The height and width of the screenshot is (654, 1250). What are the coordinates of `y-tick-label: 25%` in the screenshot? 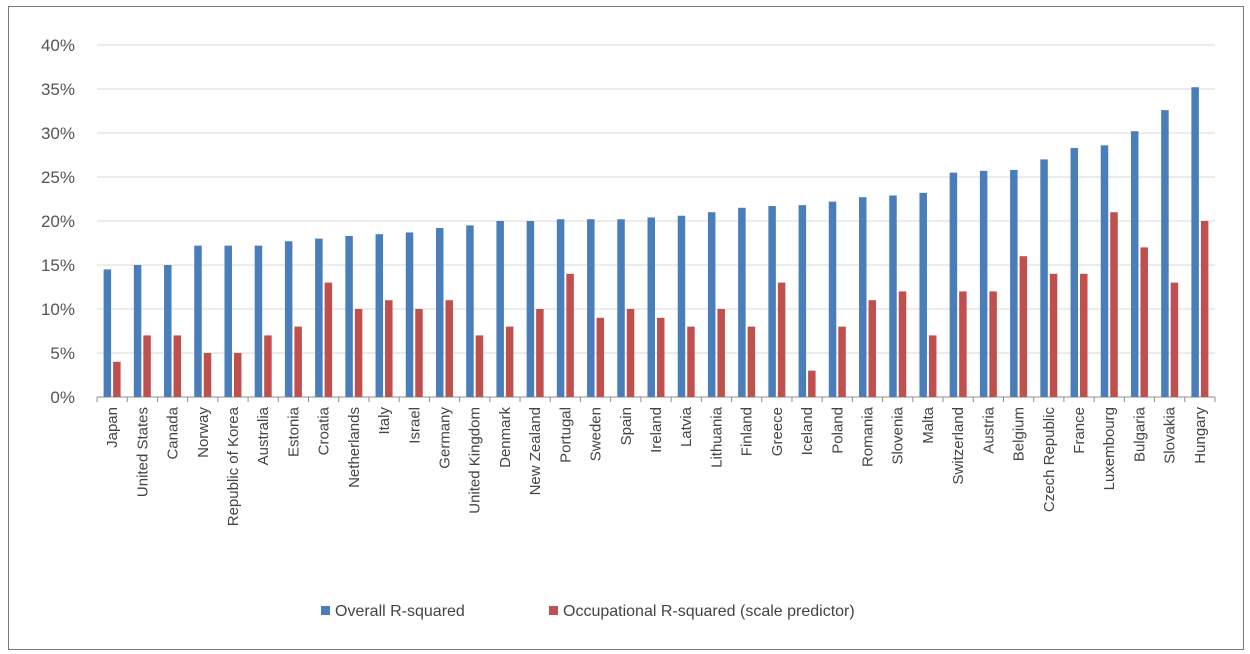 It's located at (58, 177).